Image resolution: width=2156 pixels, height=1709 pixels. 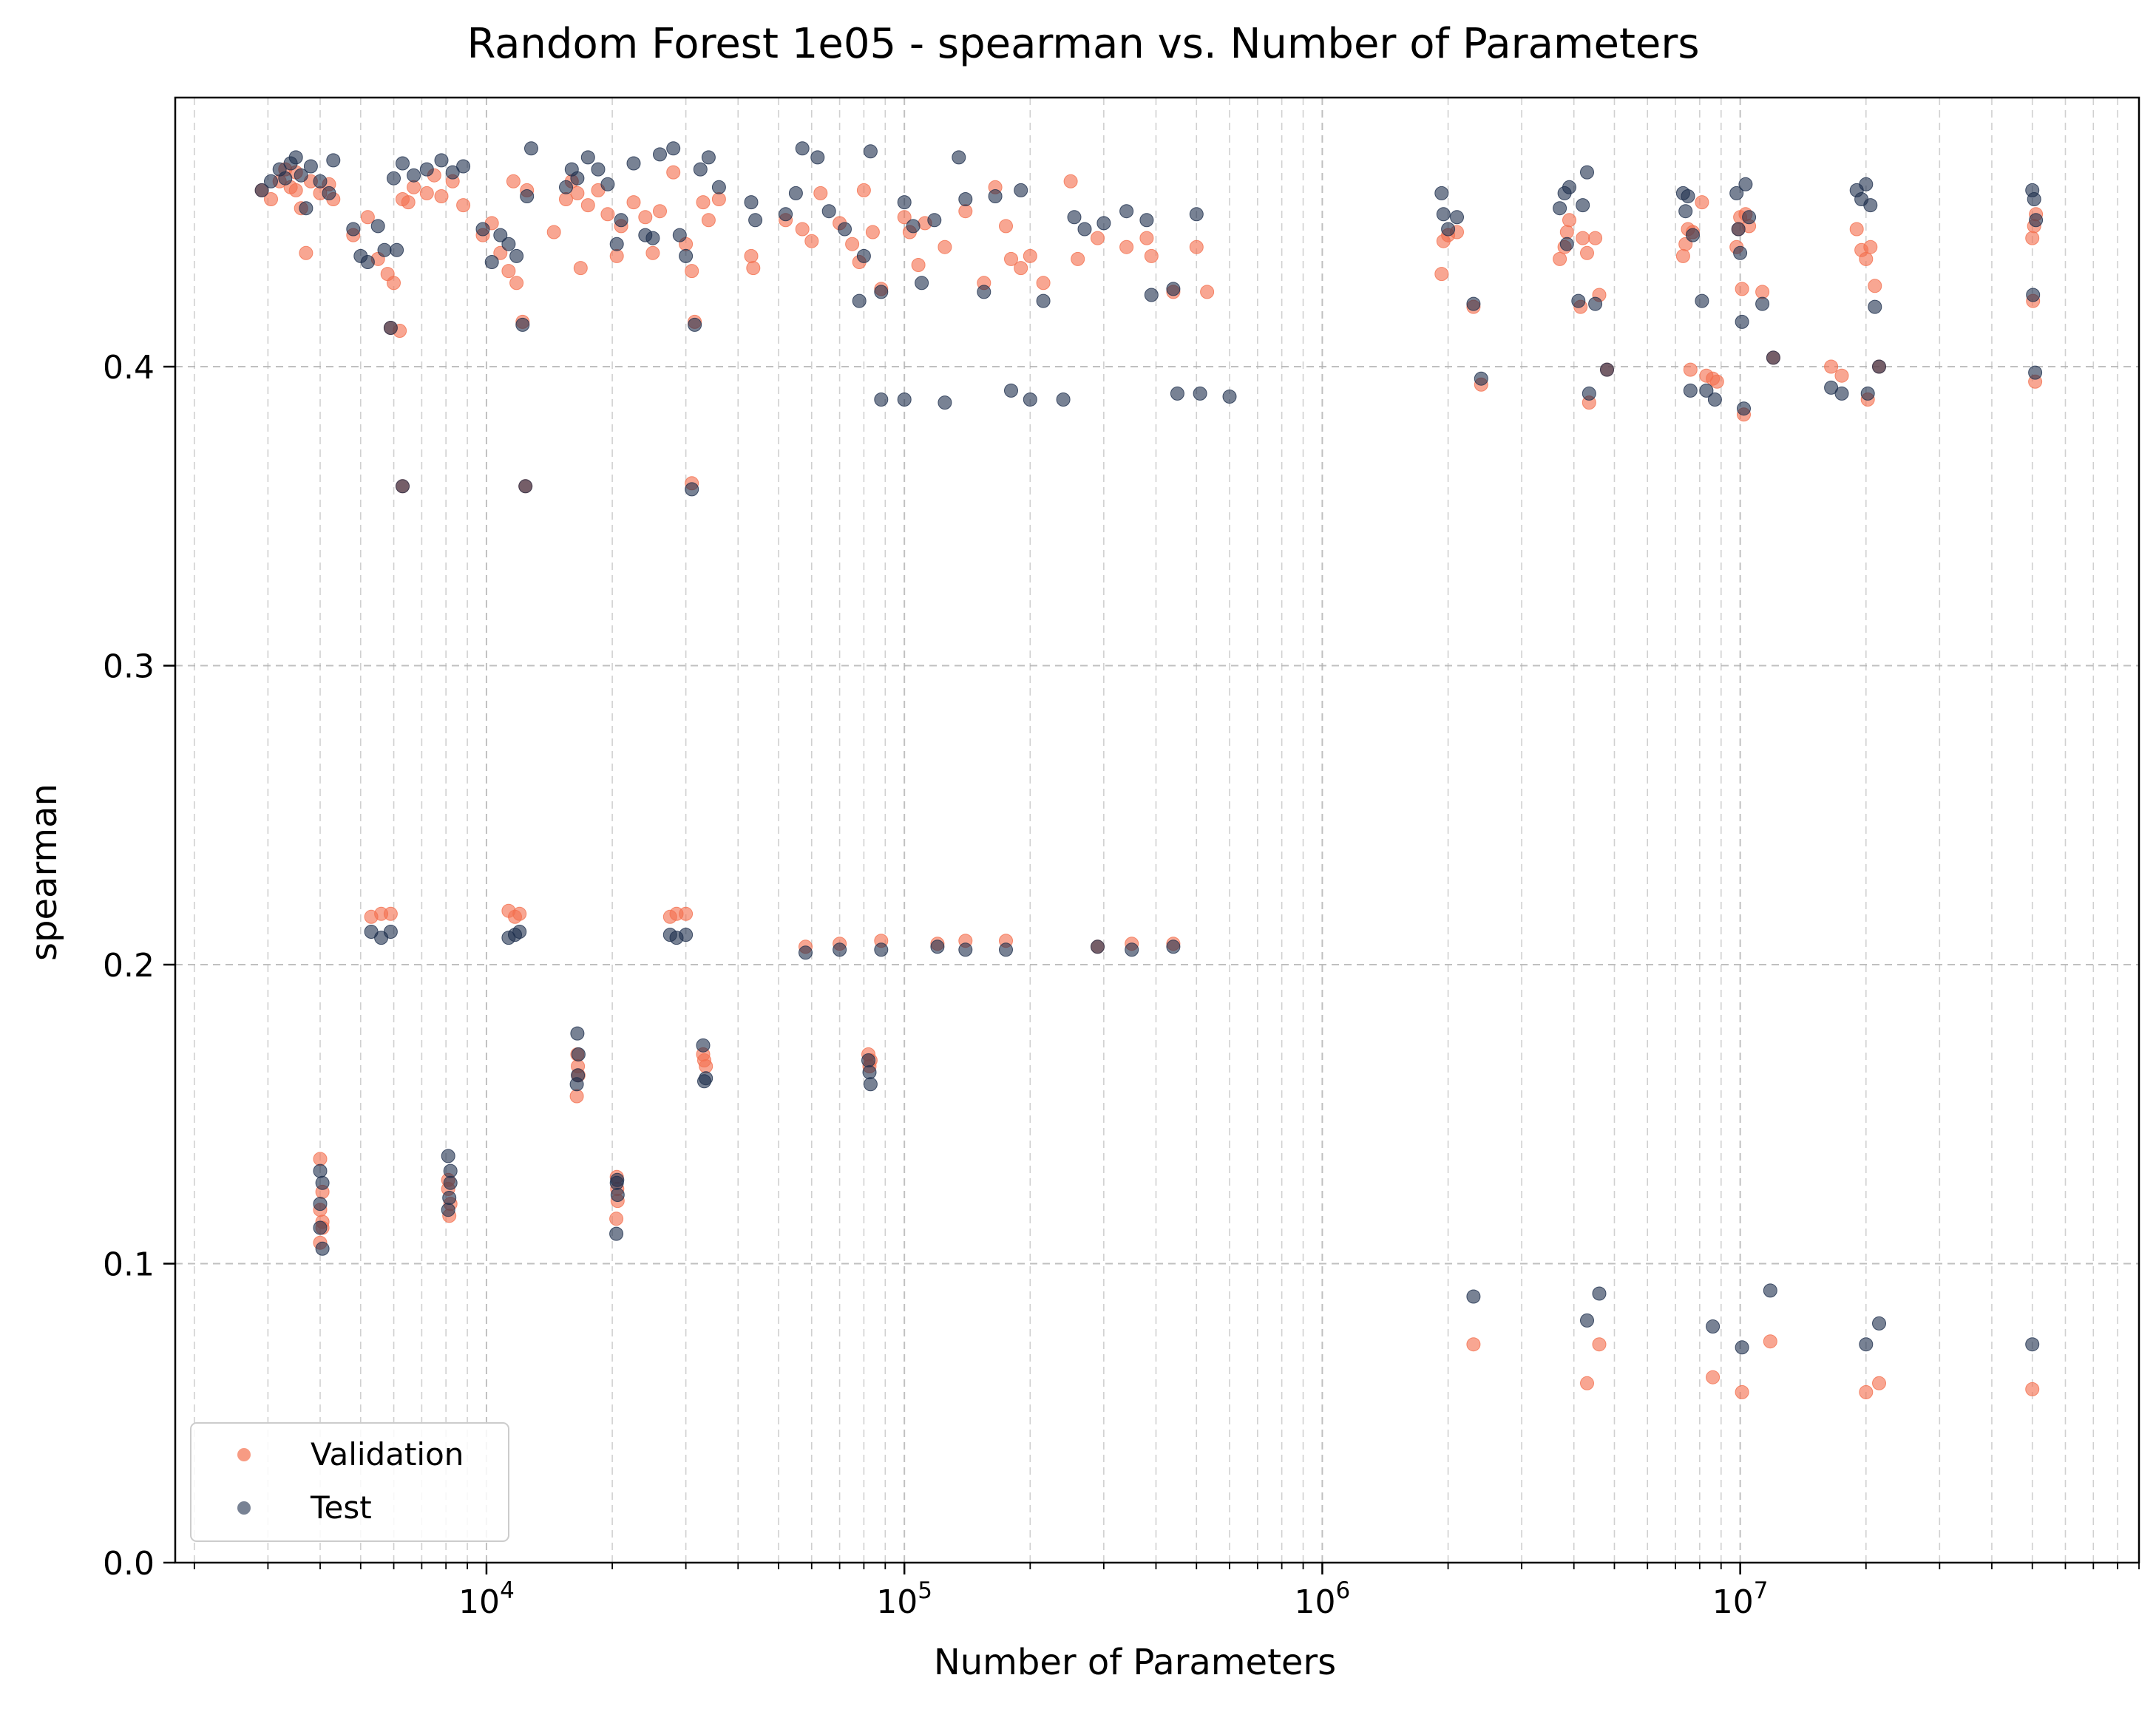 What do you see at coordinates (486, 1599) in the screenshot?
I see `x-tick-label: 10⁴` at bounding box center [486, 1599].